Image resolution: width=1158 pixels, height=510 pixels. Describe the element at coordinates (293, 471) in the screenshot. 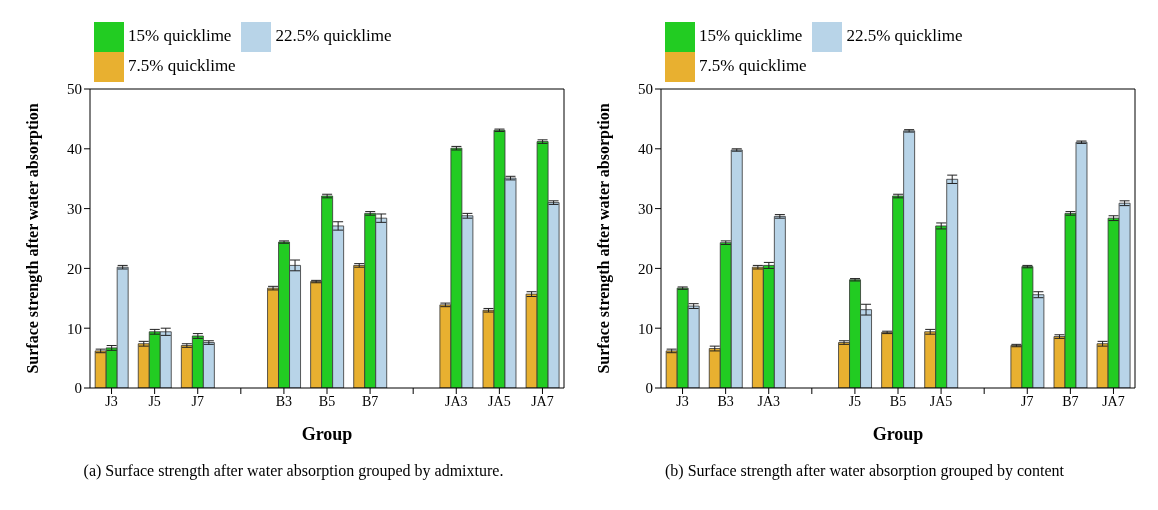

I see `text: (a) Surface strength after water absorption grouped by admixture.` at that location.